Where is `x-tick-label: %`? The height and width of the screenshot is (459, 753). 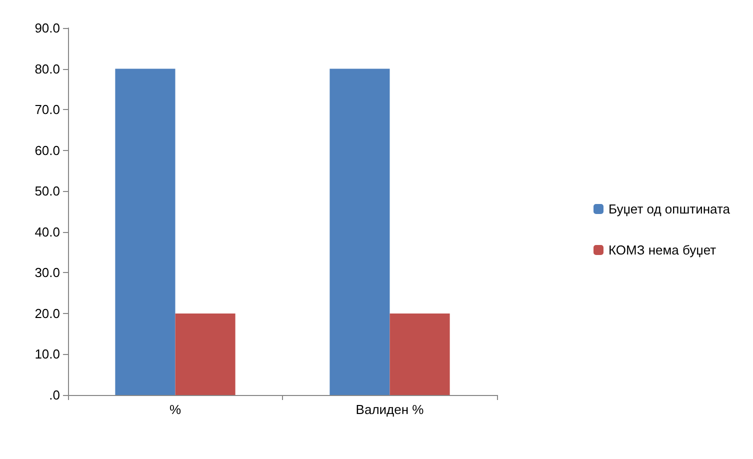
x-tick-label: % is located at coordinates (175, 409).